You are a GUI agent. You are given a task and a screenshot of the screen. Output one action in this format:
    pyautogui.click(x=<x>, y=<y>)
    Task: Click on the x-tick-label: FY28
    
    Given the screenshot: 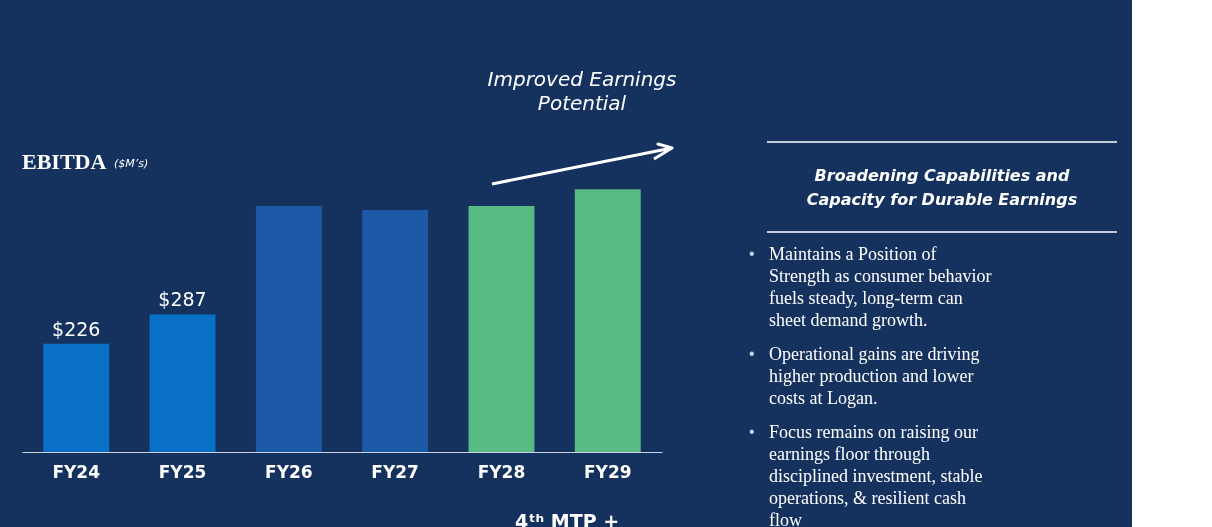 What is the action you would take?
    pyautogui.click(x=501, y=471)
    